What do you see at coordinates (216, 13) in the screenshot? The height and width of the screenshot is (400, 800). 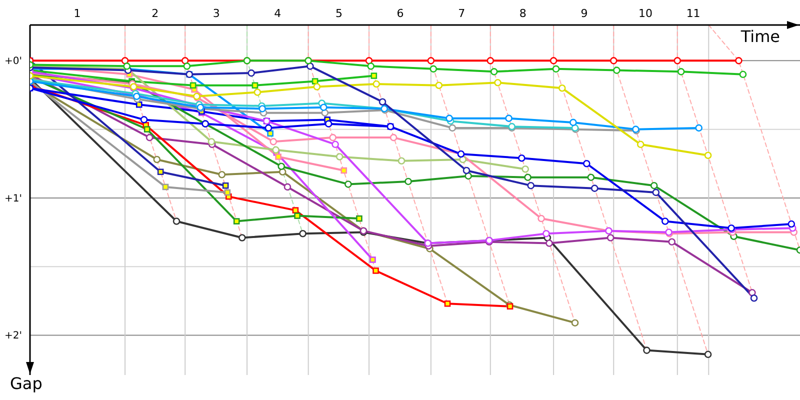 I see `x-tick-label: 3` at bounding box center [216, 13].